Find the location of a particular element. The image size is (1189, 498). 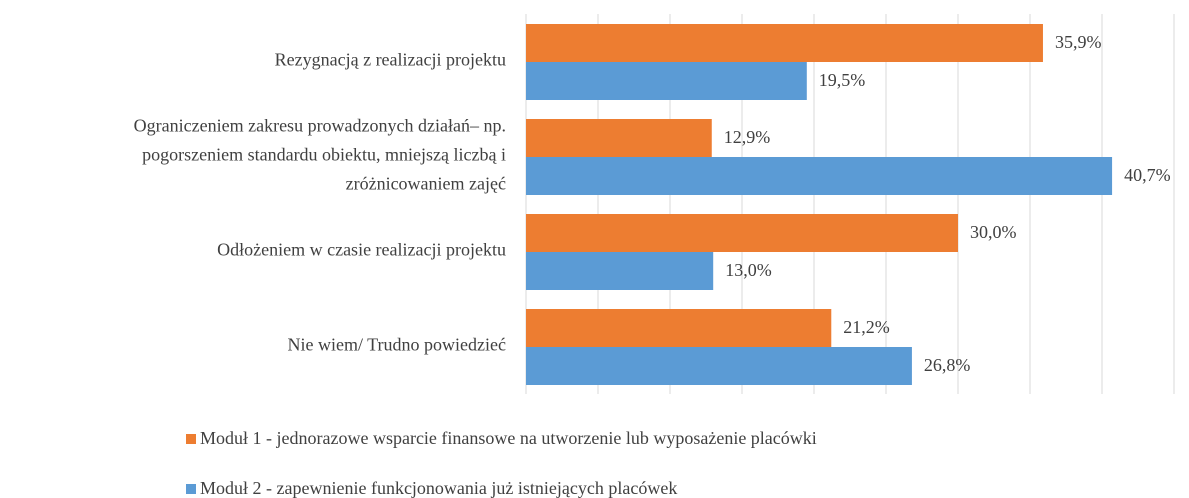

category-label: Rezygnacją z realizacji projektu is located at coordinates (390, 60).